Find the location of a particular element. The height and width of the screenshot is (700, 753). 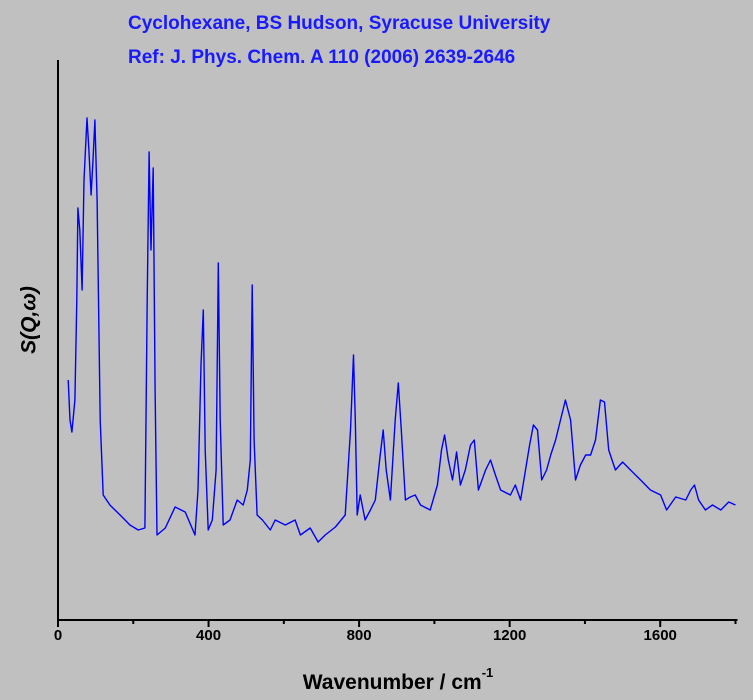

x-tick-label: 1200 is located at coordinates (509, 635).